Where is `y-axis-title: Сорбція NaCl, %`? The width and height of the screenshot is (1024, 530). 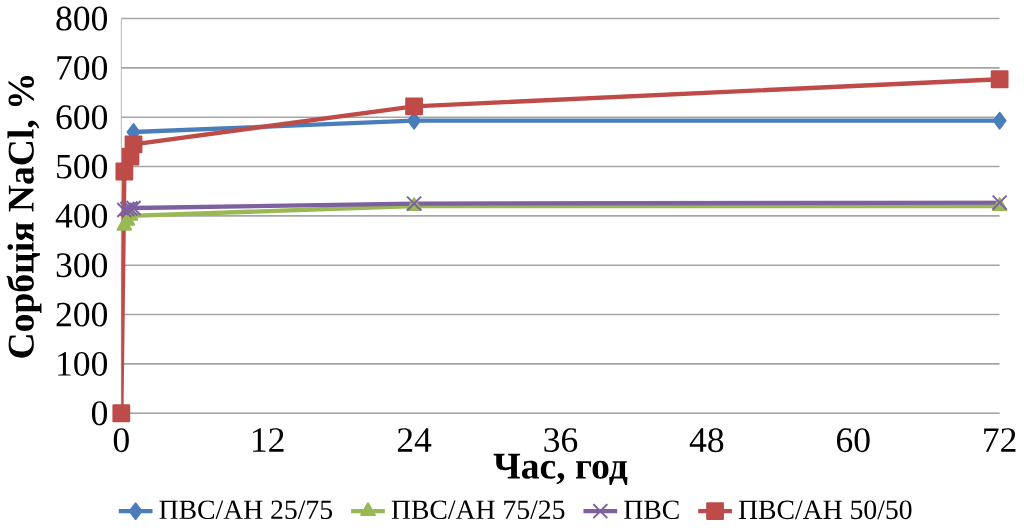
y-axis-title: Сорбція NaCl, % is located at coordinates (24, 217).